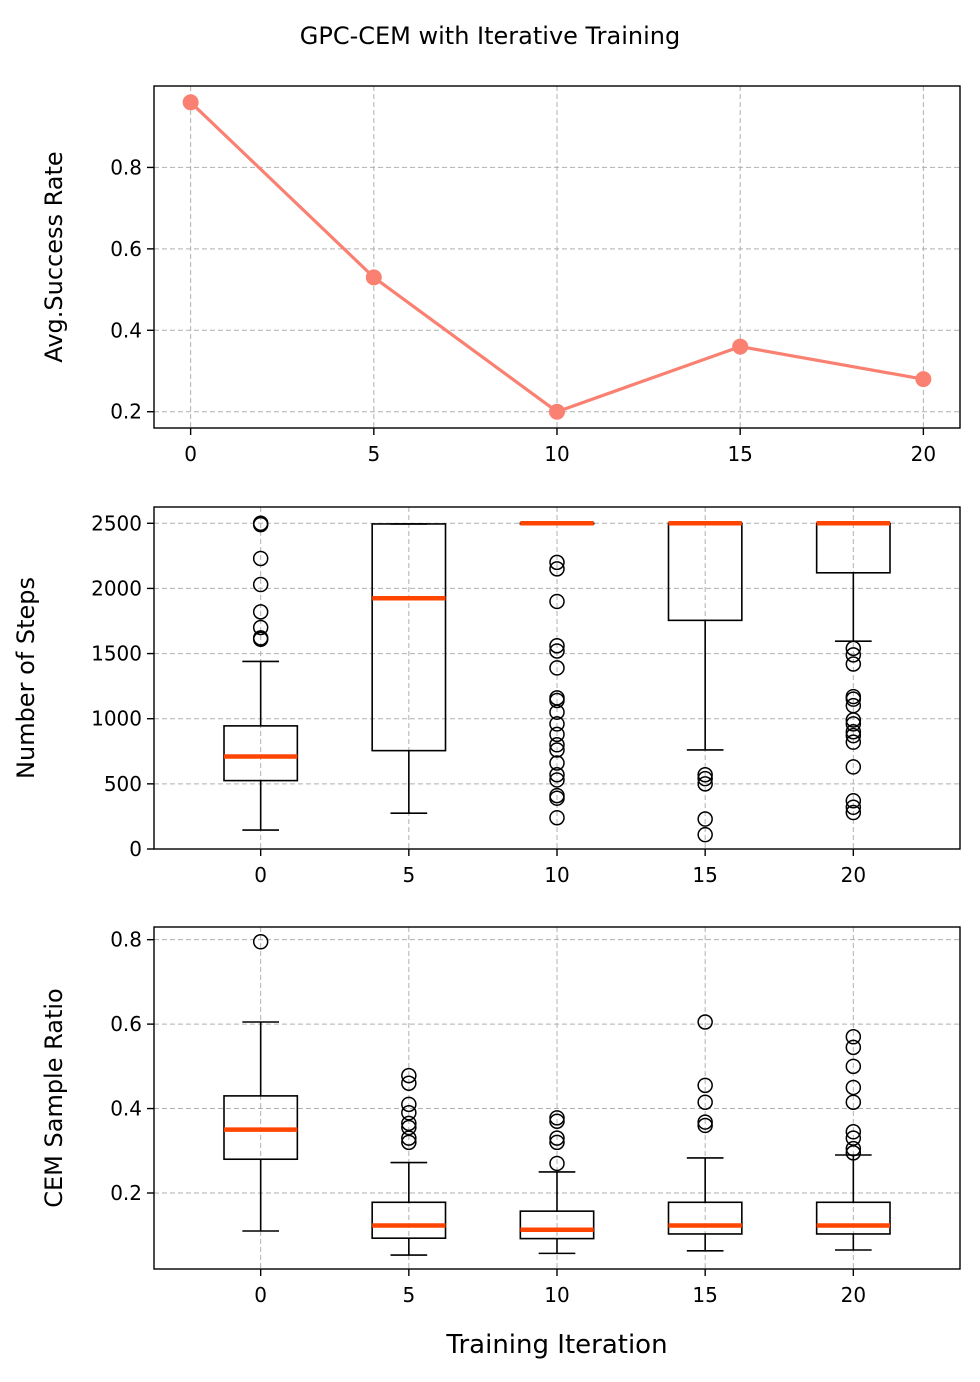 The height and width of the screenshot is (1382, 980). I want to click on y-tick-label: 2500, so click(116, 523).